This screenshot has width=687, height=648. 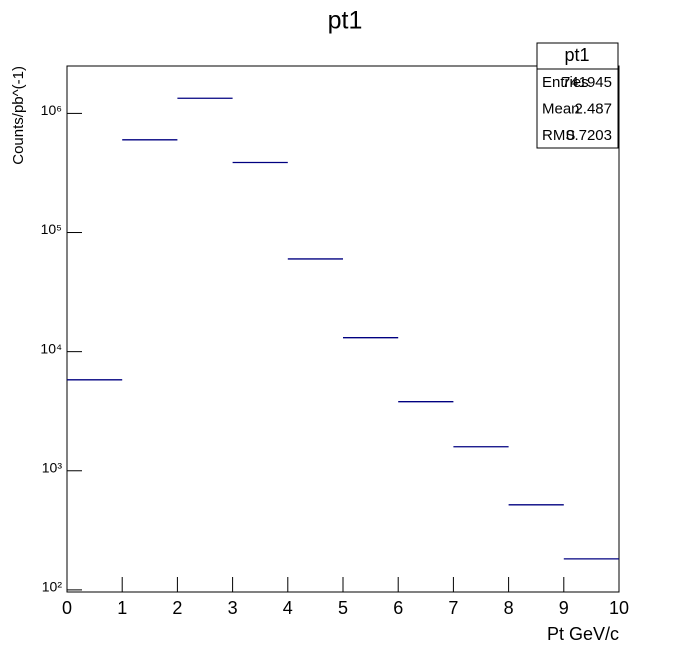 What do you see at coordinates (565, 82) in the screenshot?
I see `stats-label: Entries` at bounding box center [565, 82].